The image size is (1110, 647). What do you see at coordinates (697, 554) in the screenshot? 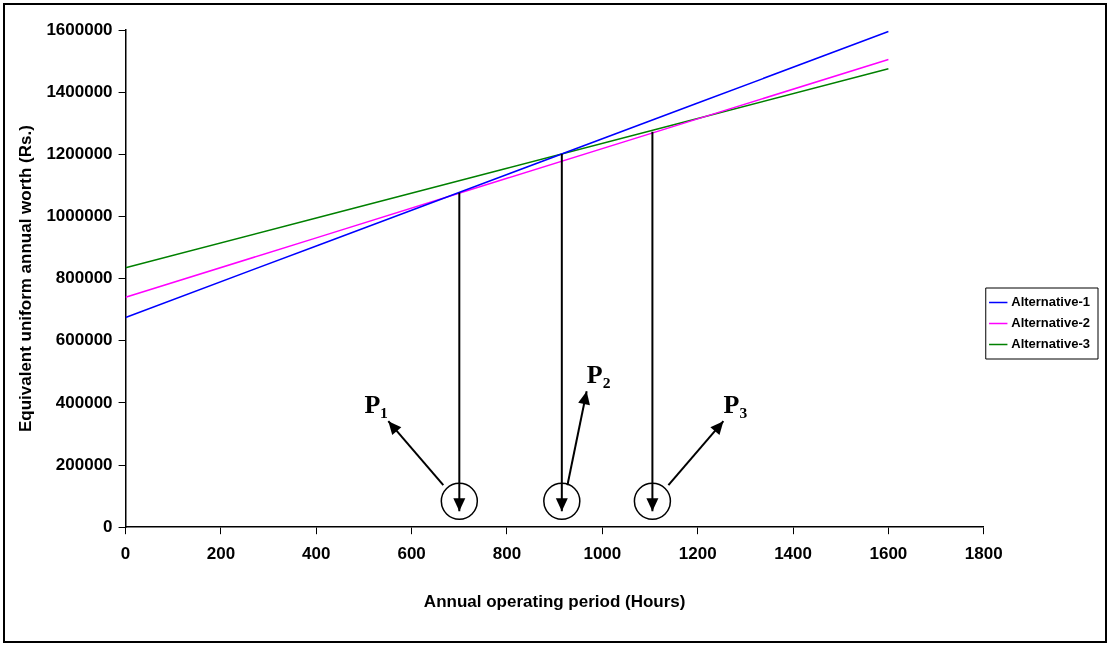
I see `x-tick-label: 1200` at bounding box center [697, 554].